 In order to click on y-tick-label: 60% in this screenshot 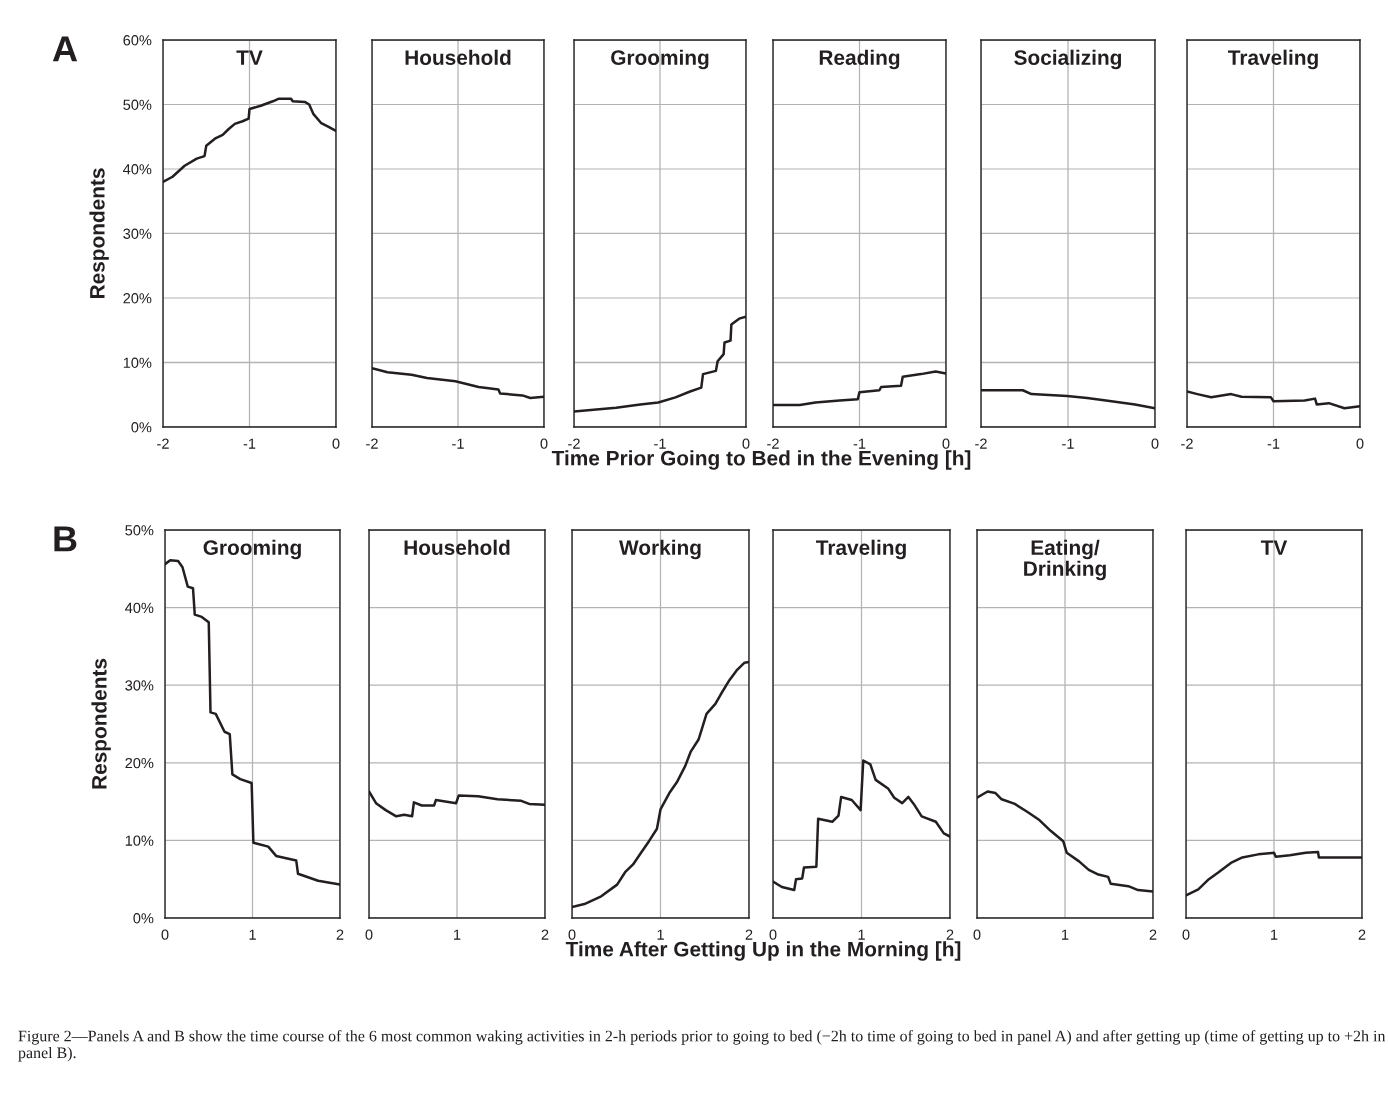, I will do `click(137, 40)`.